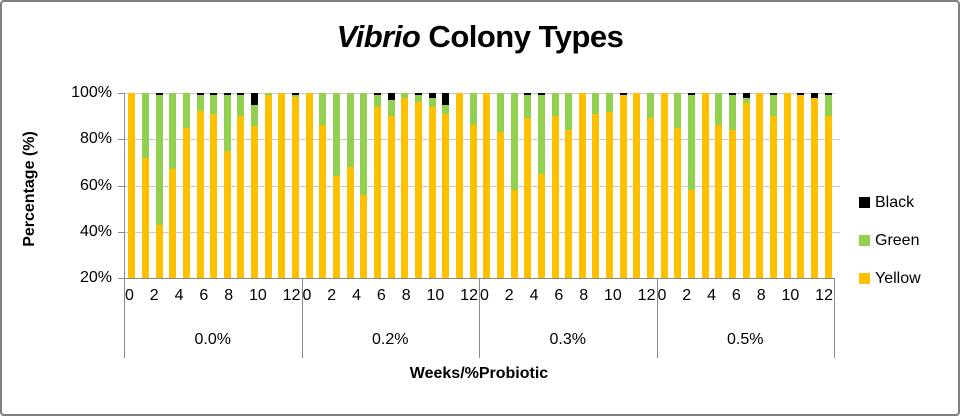 This screenshot has width=960, height=416. Describe the element at coordinates (121, 93) in the screenshot. I see `y-tick-mark` at that location.